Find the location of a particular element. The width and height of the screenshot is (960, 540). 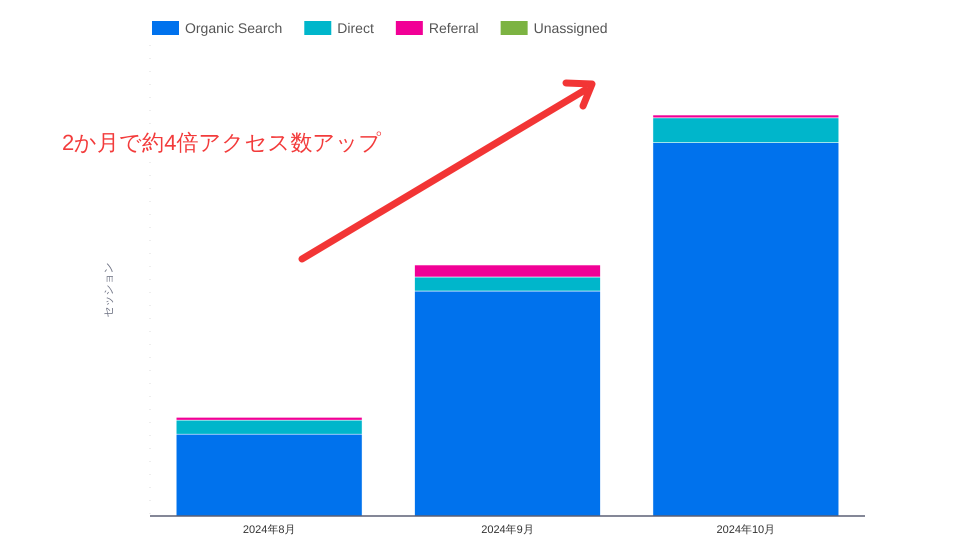

x-tick-label: 2024年8月 is located at coordinates (269, 530).